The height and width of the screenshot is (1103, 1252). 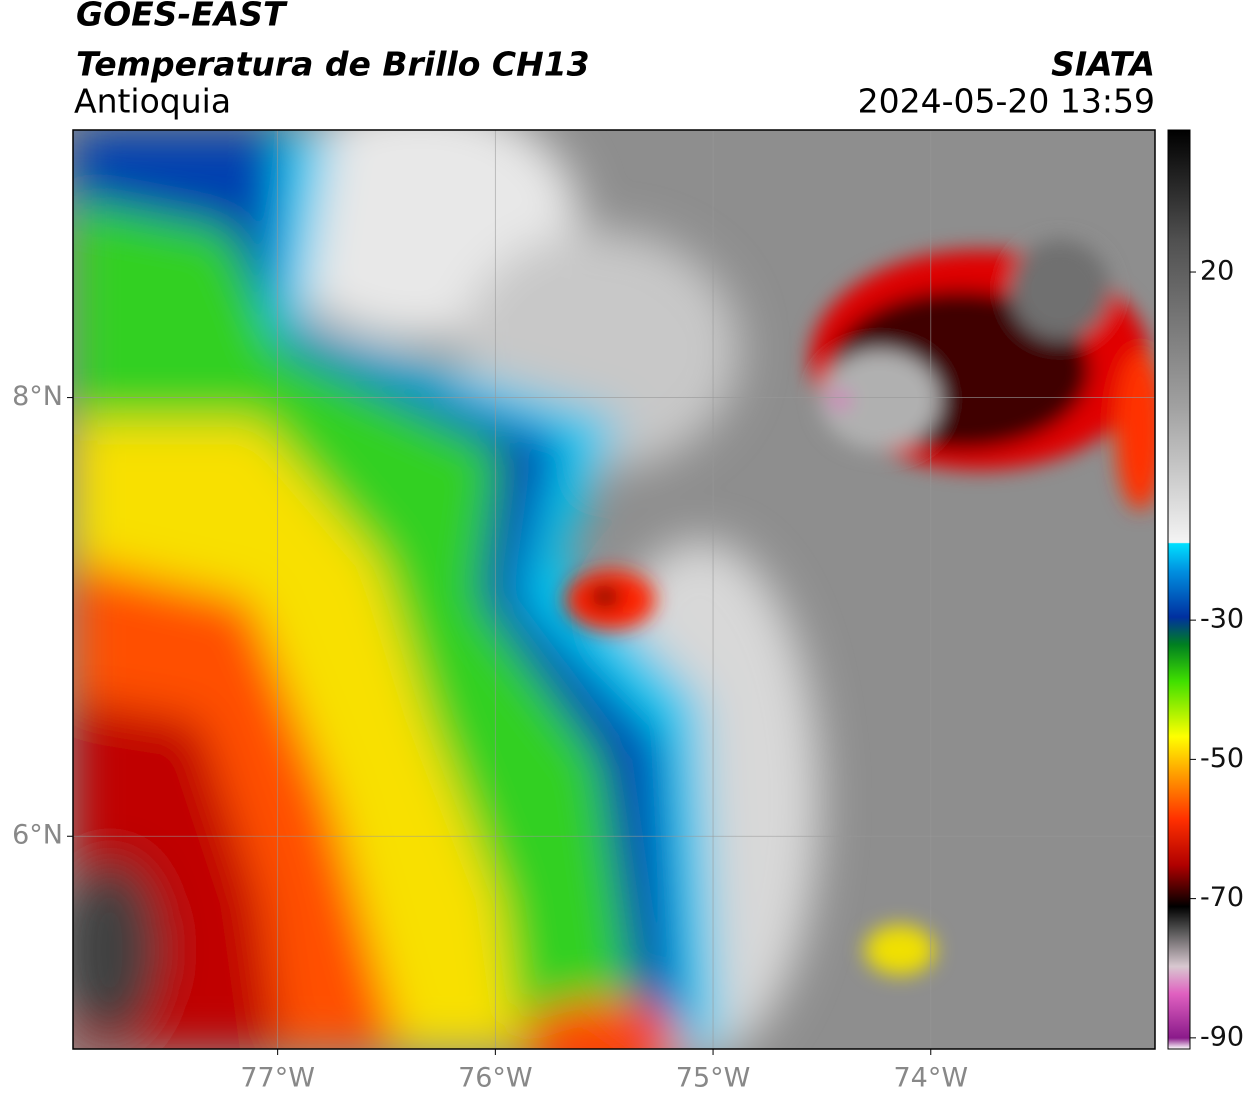 I want to click on subtitle: Temperatura de Brillo CH13, so click(x=333, y=64).